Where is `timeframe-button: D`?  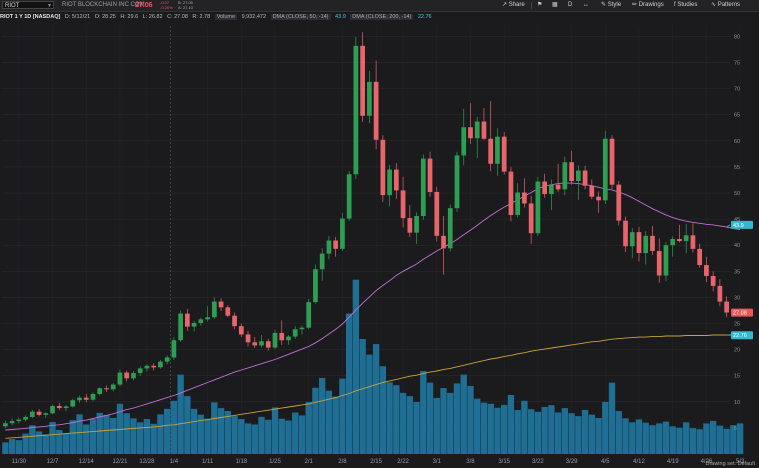 timeframe-button: D is located at coordinates (570, 5).